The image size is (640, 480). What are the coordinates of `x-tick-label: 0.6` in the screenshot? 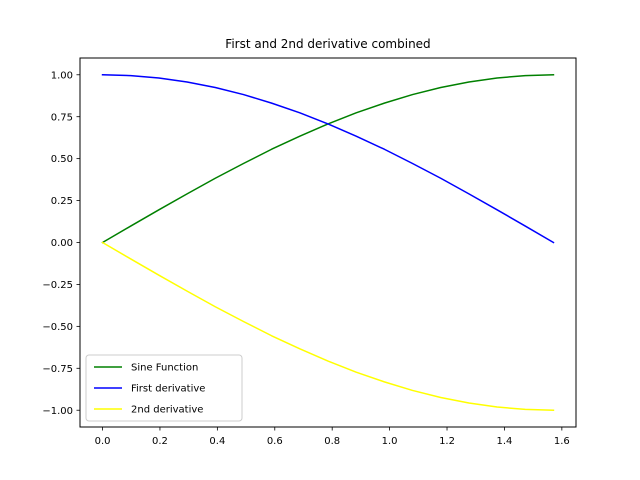 It's located at (275, 441).